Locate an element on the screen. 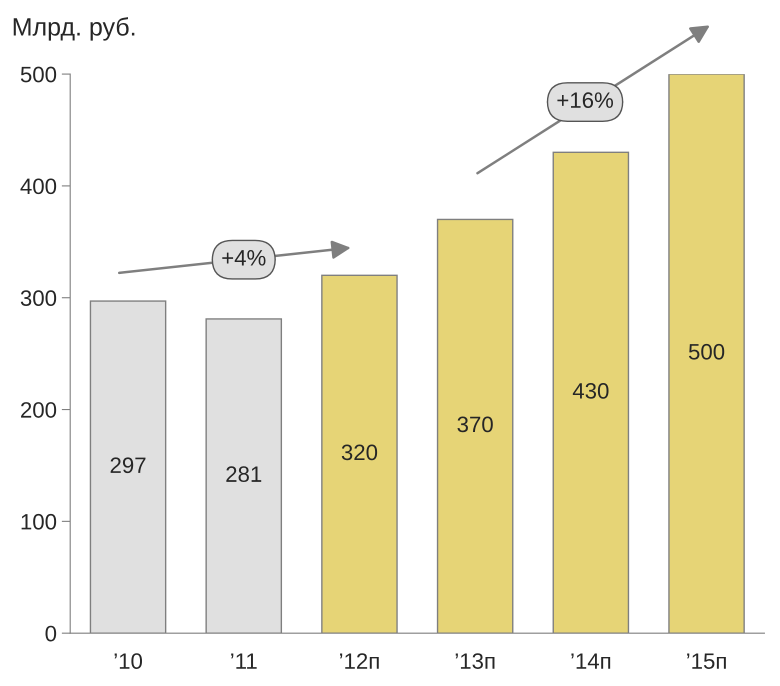 The width and height of the screenshot is (780, 686). x-tick-label: ’12п is located at coordinates (359, 661).